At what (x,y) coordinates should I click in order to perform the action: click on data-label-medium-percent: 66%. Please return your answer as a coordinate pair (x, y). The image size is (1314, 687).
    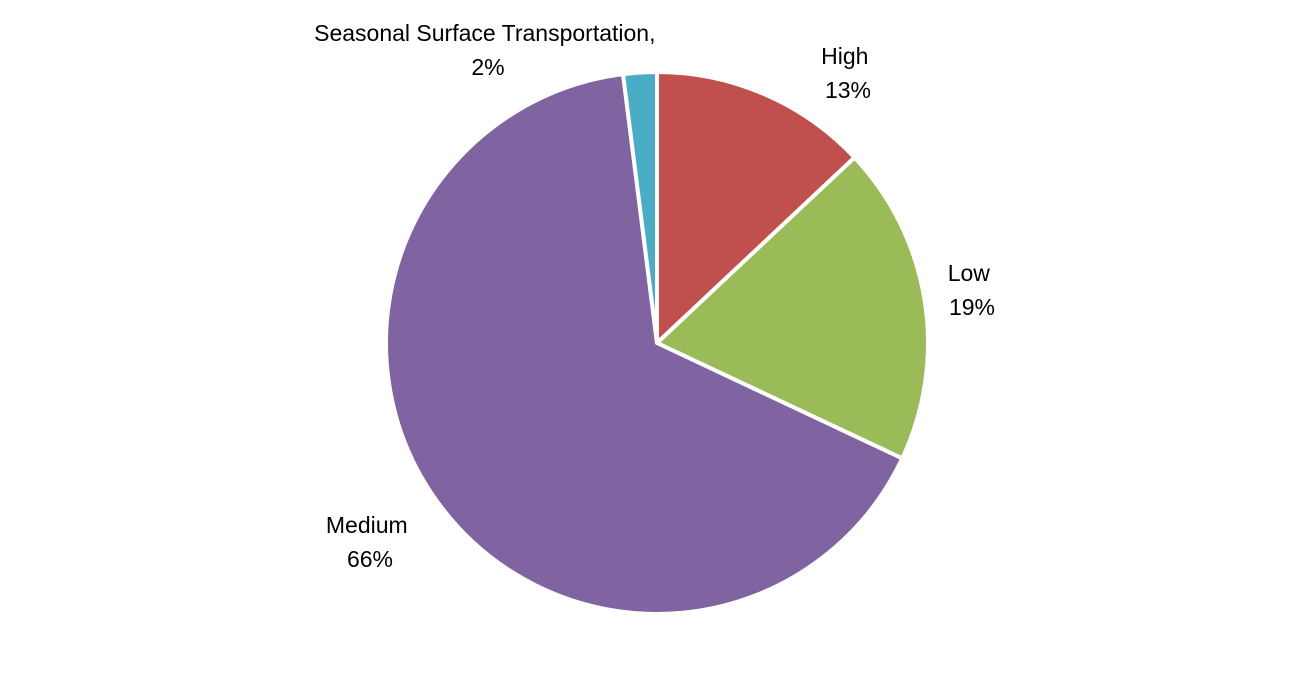
    Looking at the image, I should click on (370, 559).